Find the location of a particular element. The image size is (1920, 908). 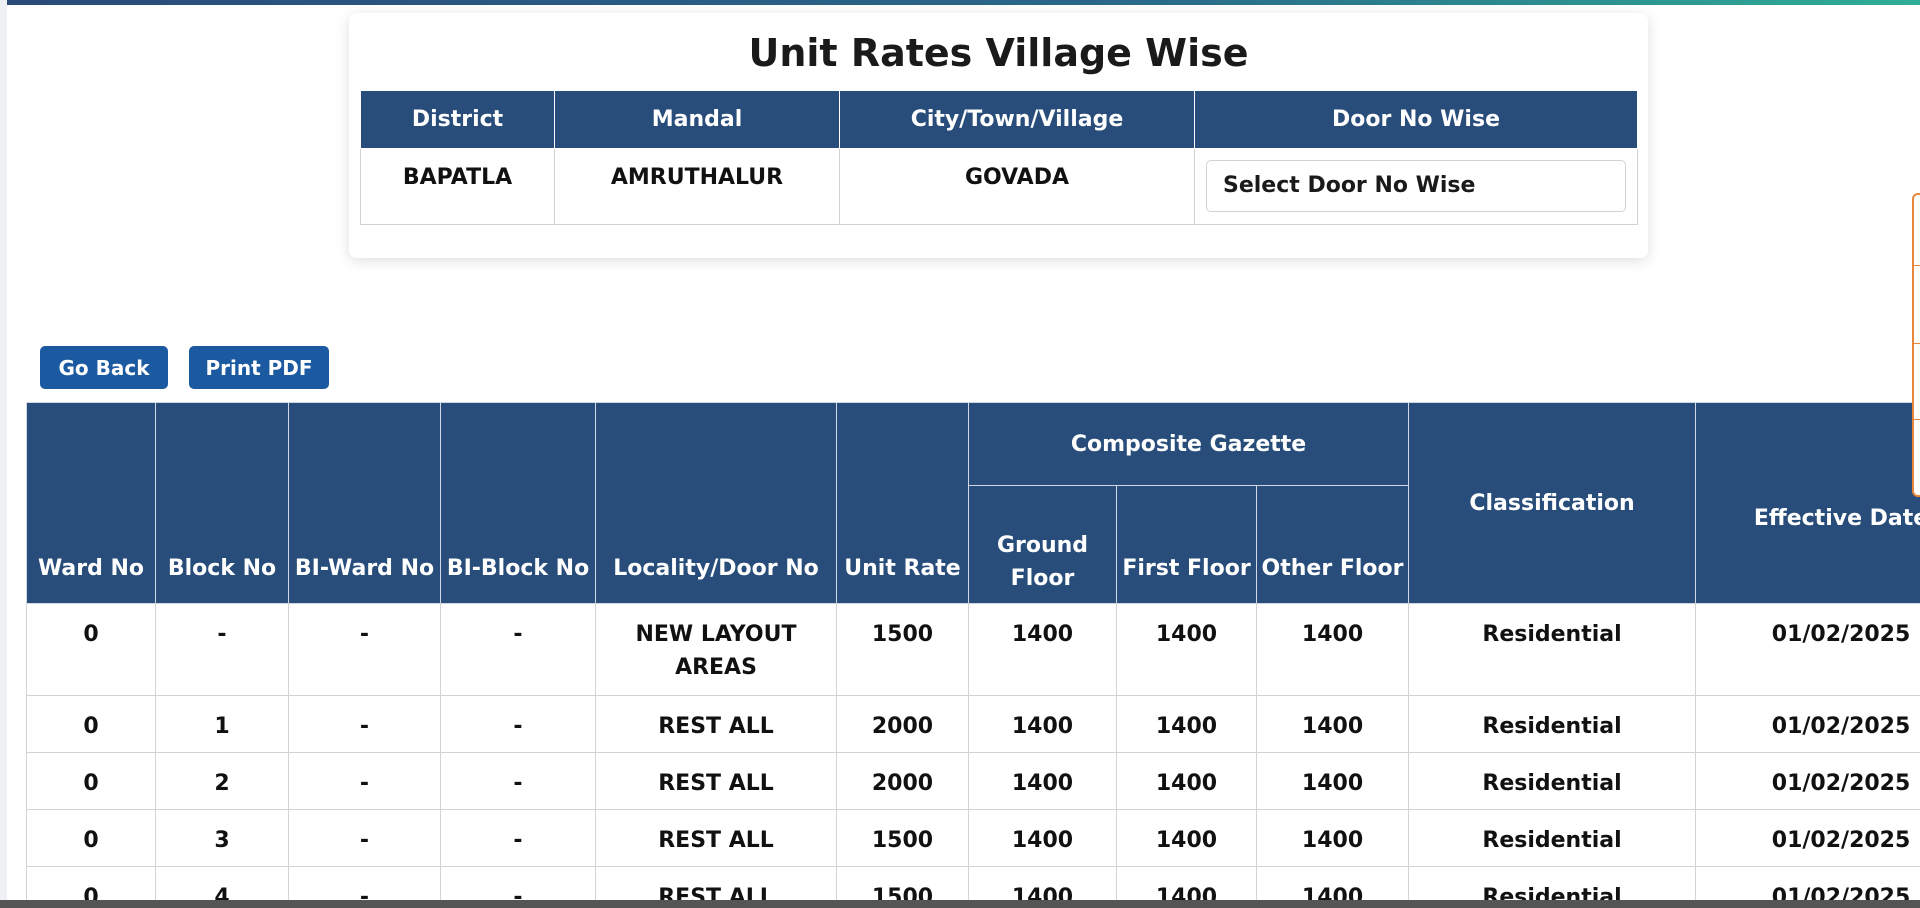

classification-header: Classification is located at coordinates (1552, 503).